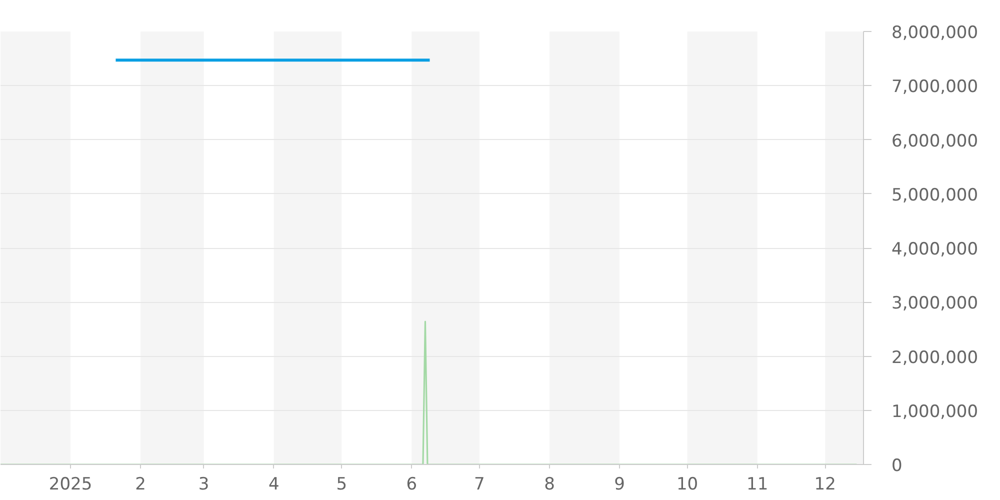 The width and height of the screenshot is (1000, 500). Describe the element at coordinates (935, 250) in the screenshot. I see `y-tick-label: 4,000,000` at that location.